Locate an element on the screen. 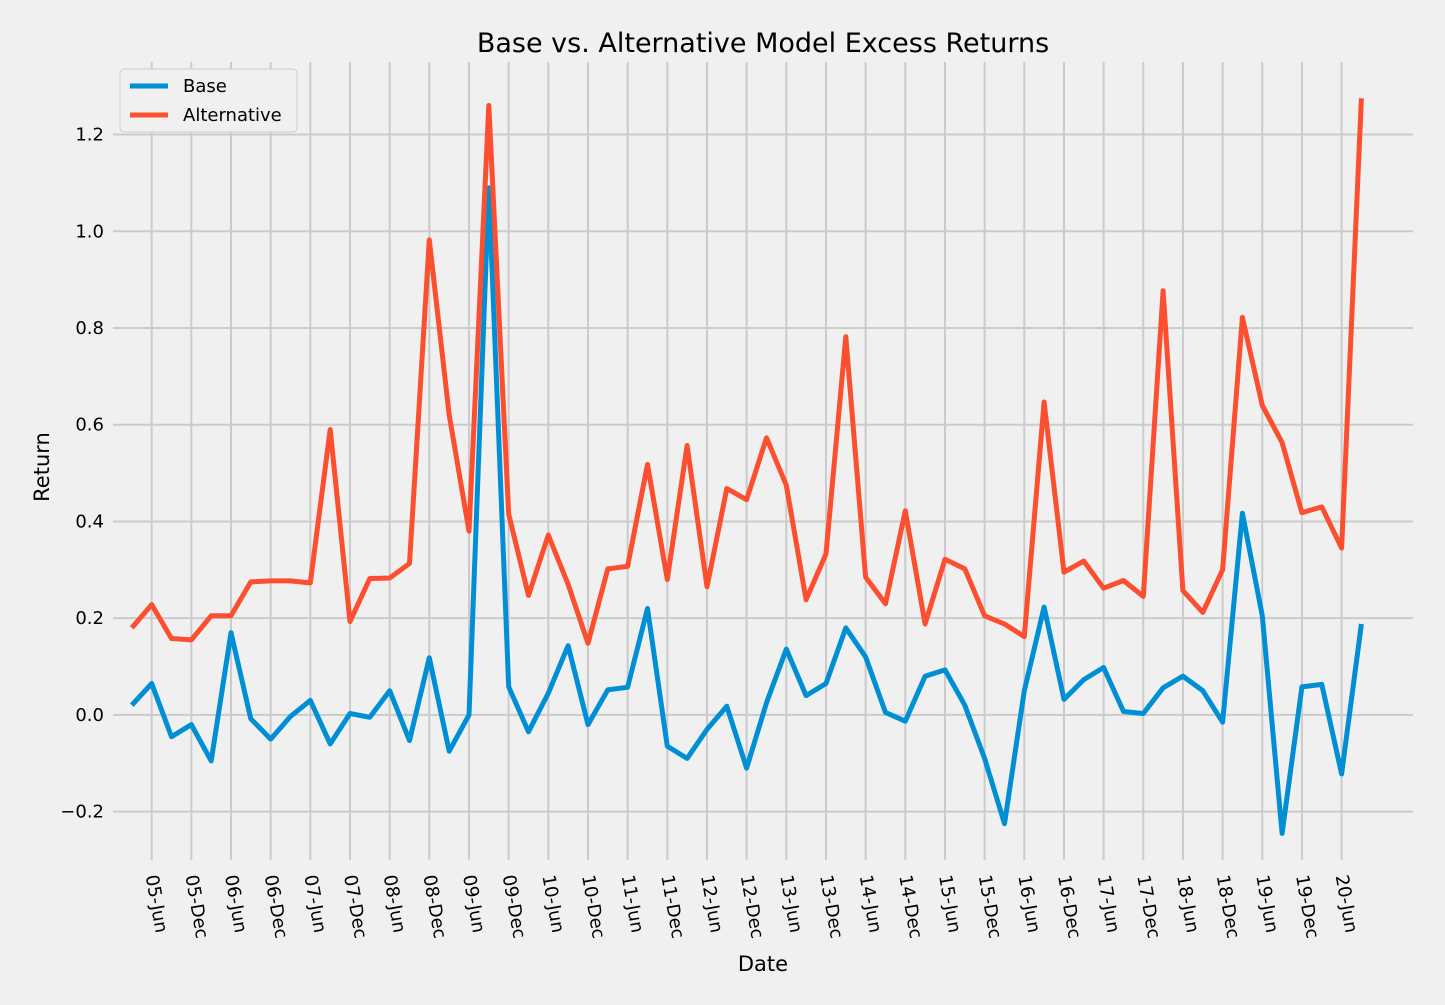 This screenshot has width=1445, height=1005. y-tick-label: 0.6 is located at coordinates (89, 425).